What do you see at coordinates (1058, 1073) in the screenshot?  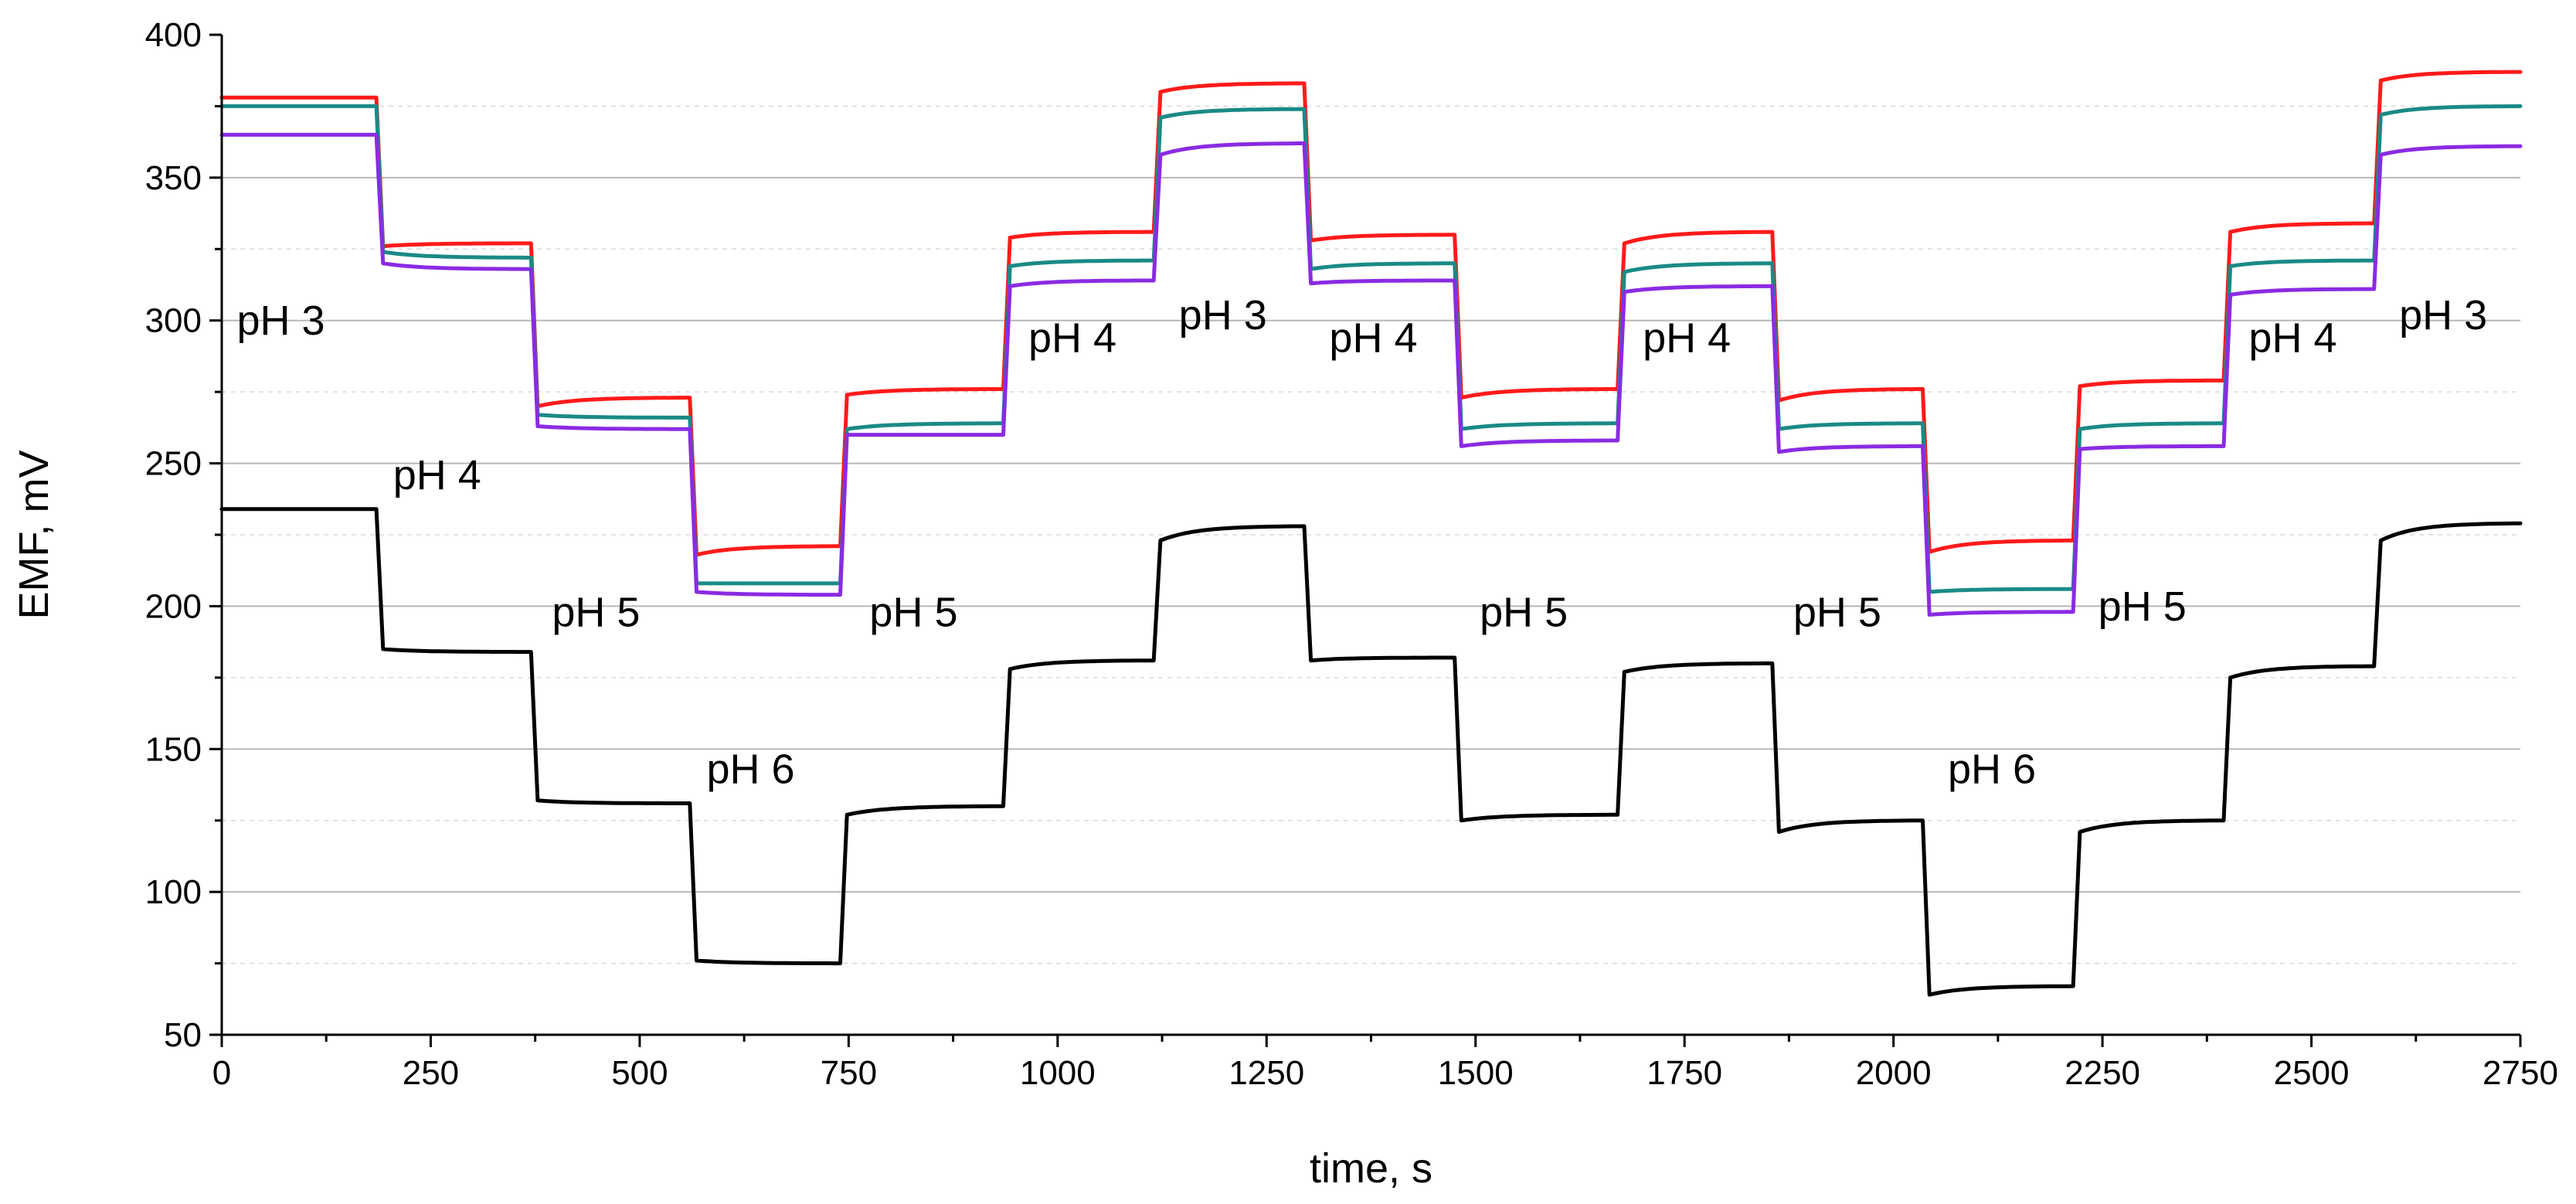 I see `x-tick-label: 1000` at bounding box center [1058, 1073].